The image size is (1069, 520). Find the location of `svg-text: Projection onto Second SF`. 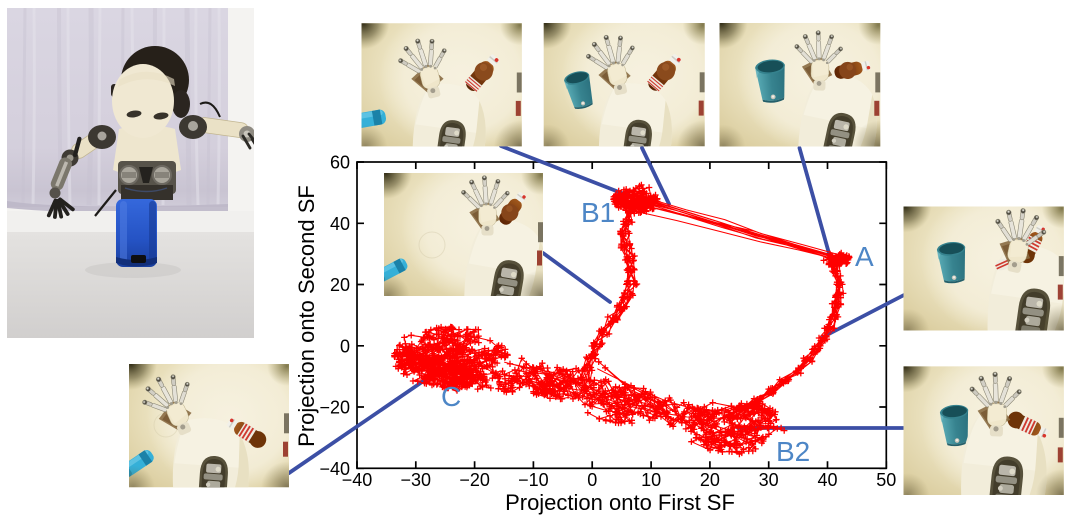

svg-text: Projection onto Second SF is located at coordinates (306, 316).